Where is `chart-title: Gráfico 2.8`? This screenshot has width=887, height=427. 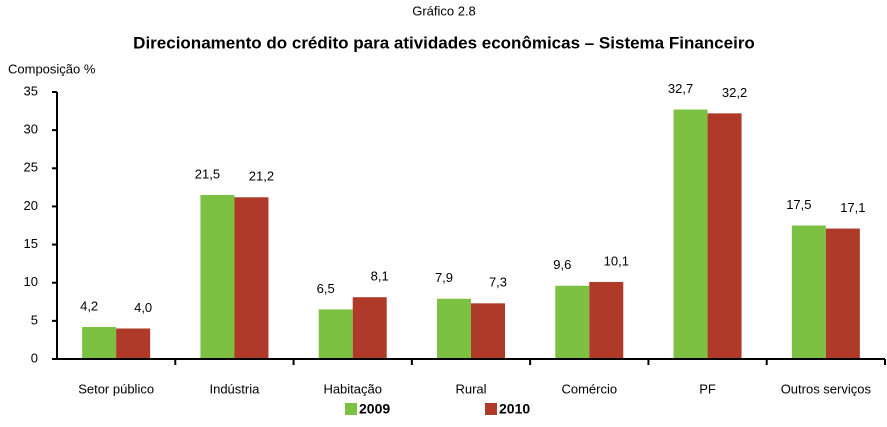
chart-title: Gráfico 2.8 is located at coordinates (444, 10).